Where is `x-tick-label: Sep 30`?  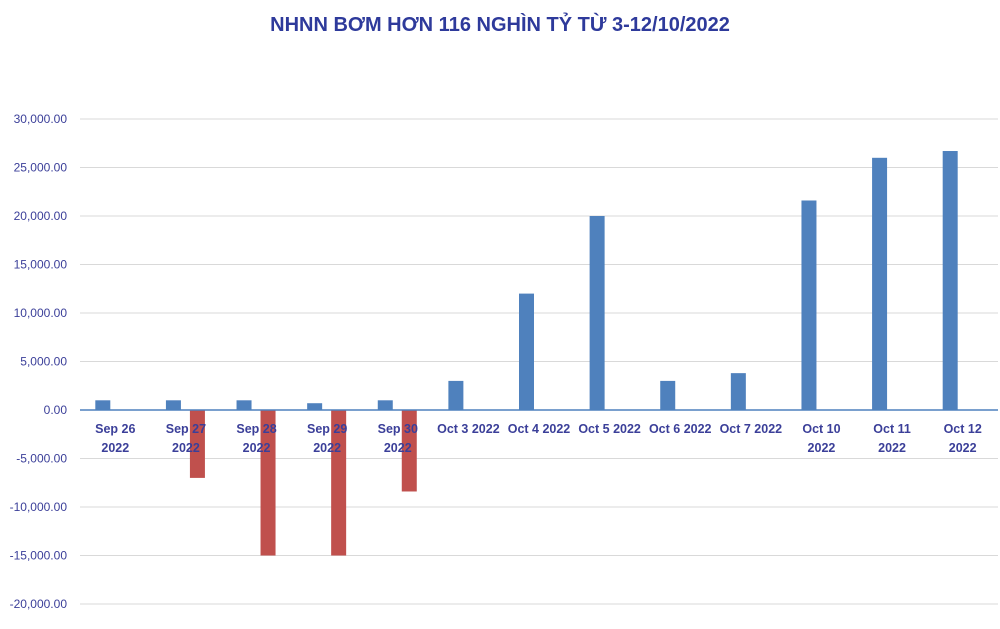 x-tick-label: Sep 30 is located at coordinates (398, 429).